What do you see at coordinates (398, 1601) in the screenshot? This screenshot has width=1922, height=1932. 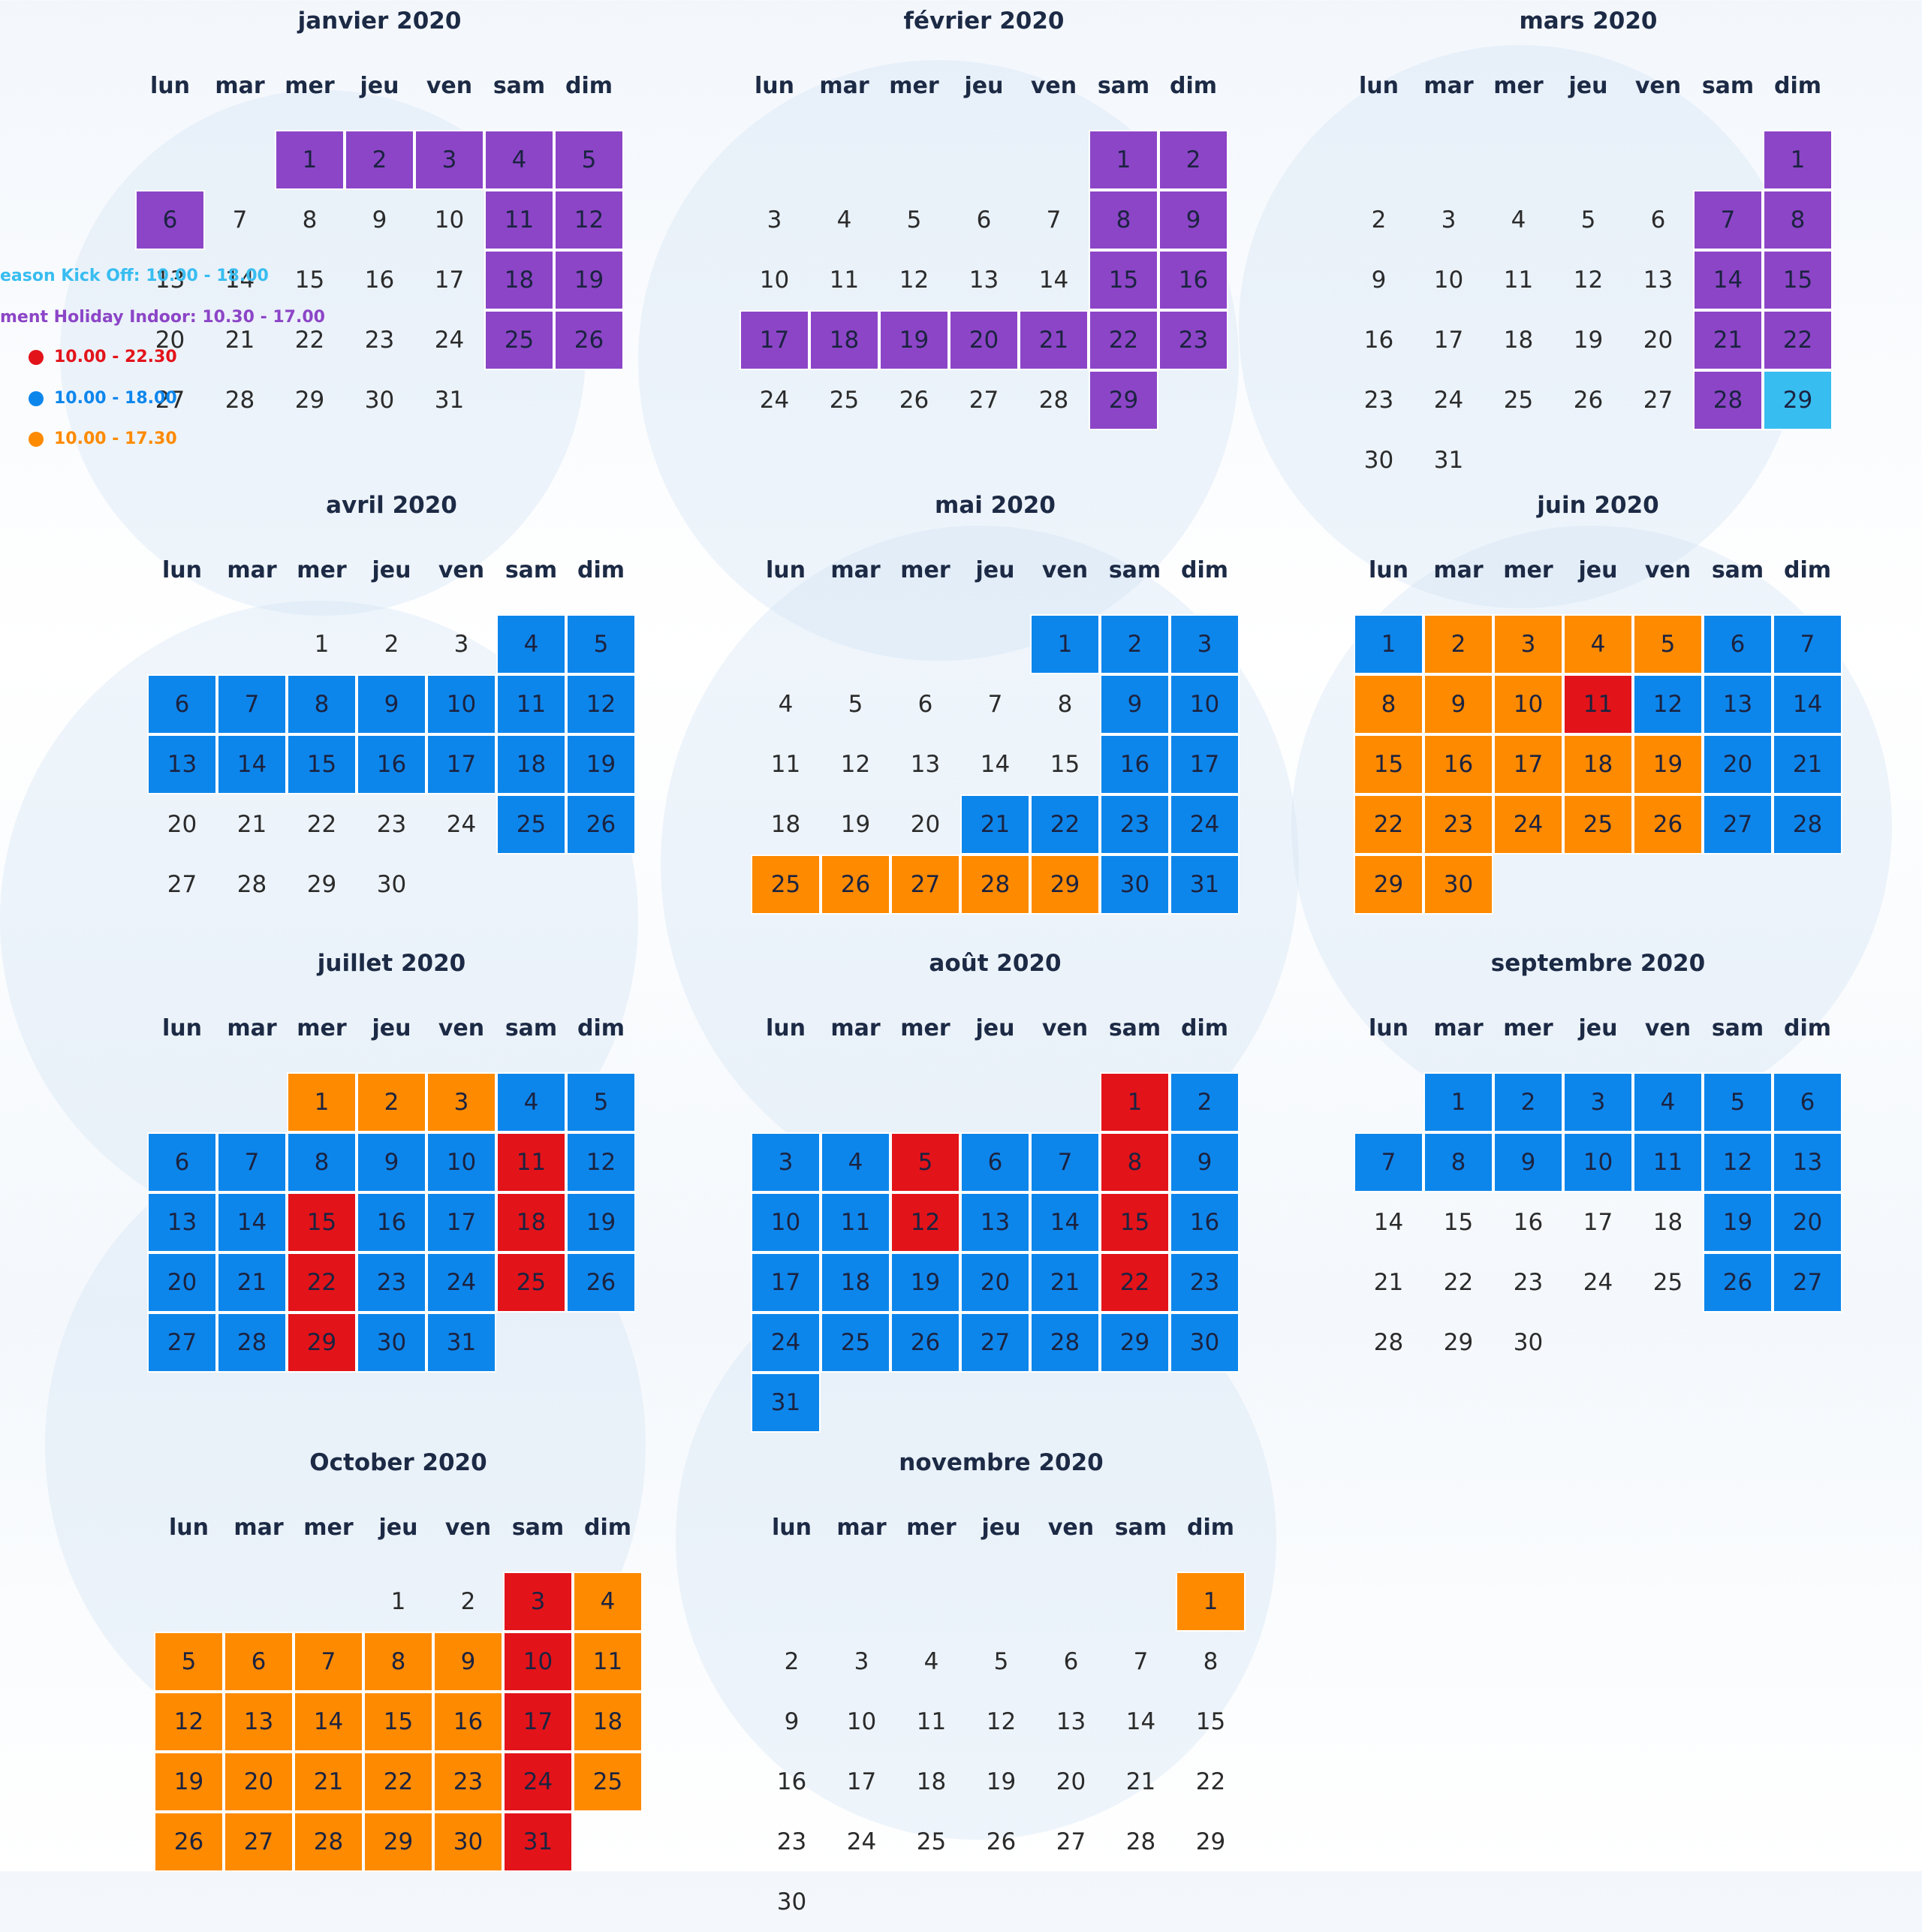 I see `day-cell: 1` at bounding box center [398, 1601].